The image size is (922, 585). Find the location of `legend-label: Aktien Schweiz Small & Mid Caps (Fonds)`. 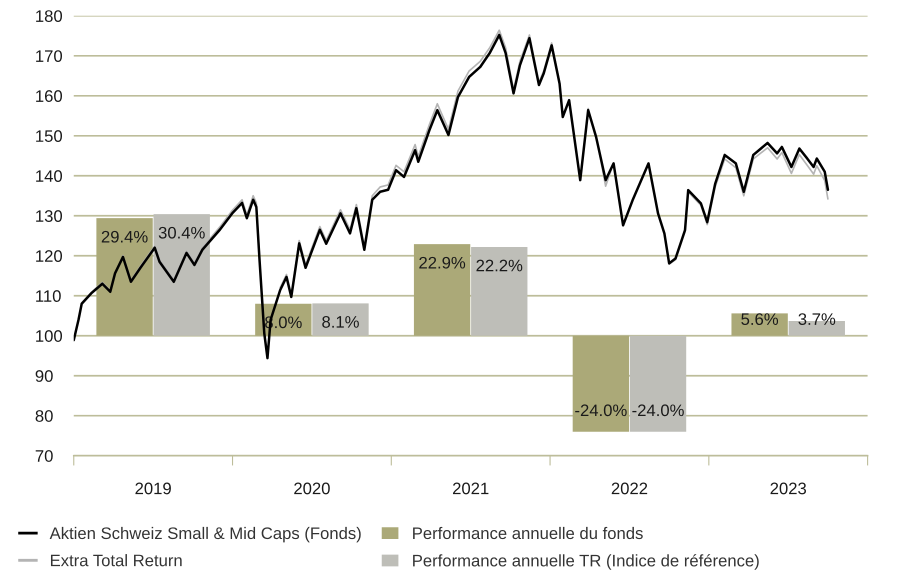

legend-label: Aktien Schweiz Small & Mid Caps (Fonds) is located at coordinates (205, 534).